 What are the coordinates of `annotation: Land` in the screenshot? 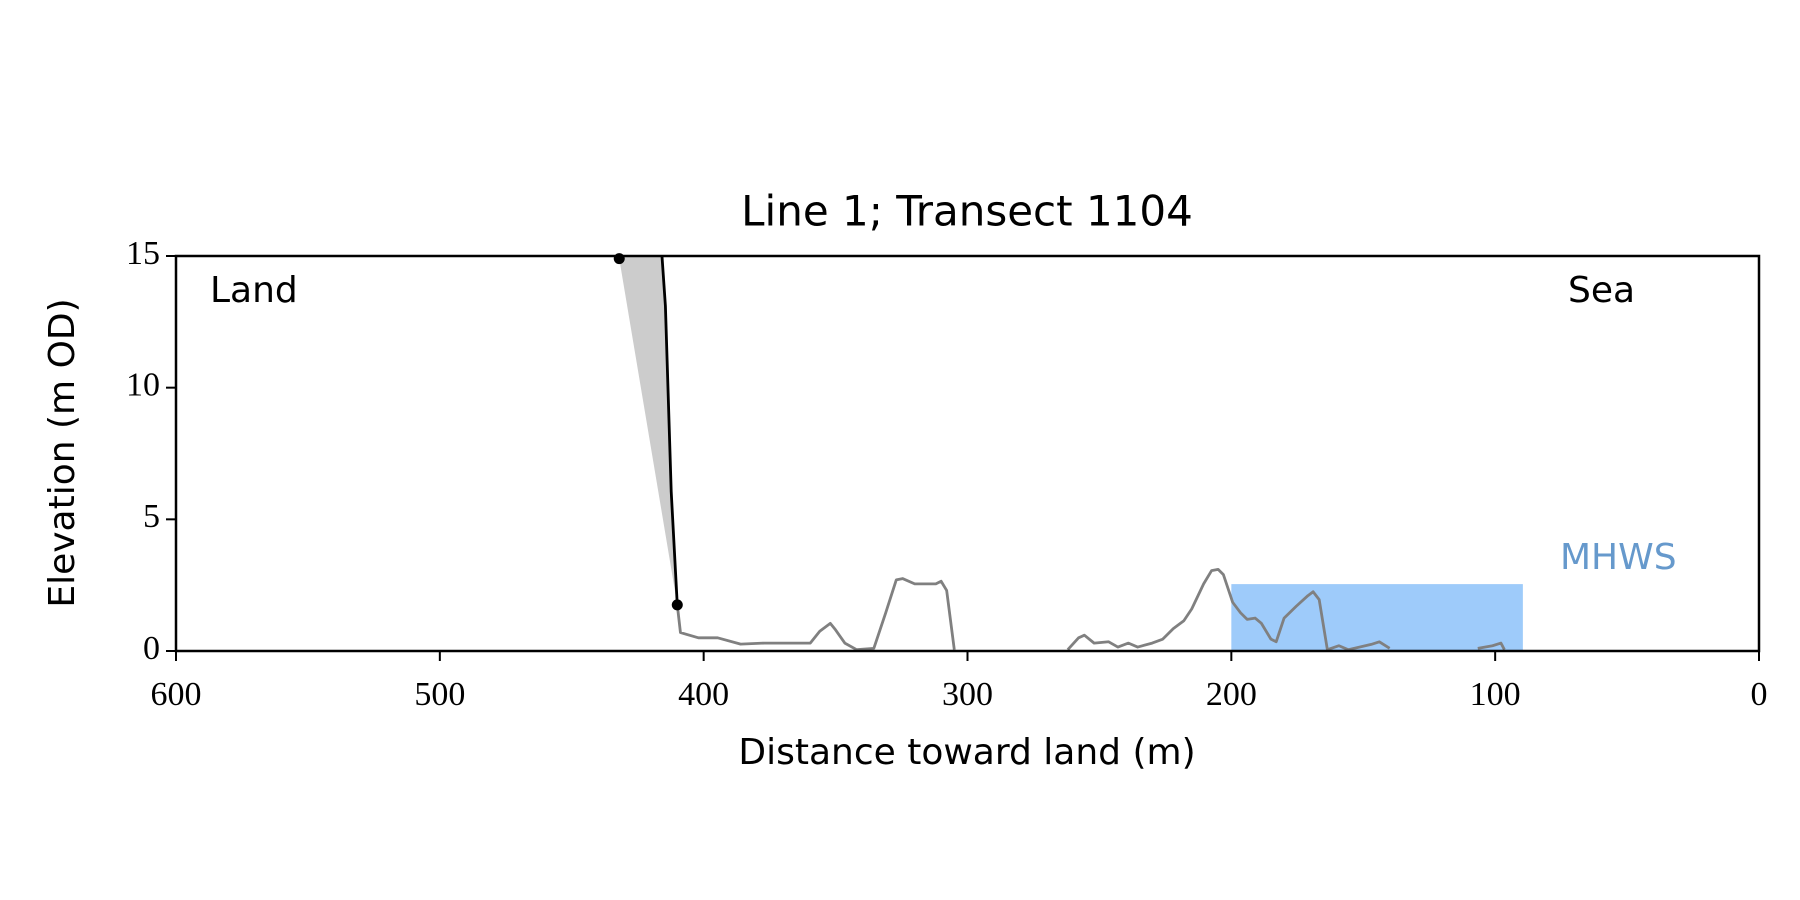 It's located at (254, 290).